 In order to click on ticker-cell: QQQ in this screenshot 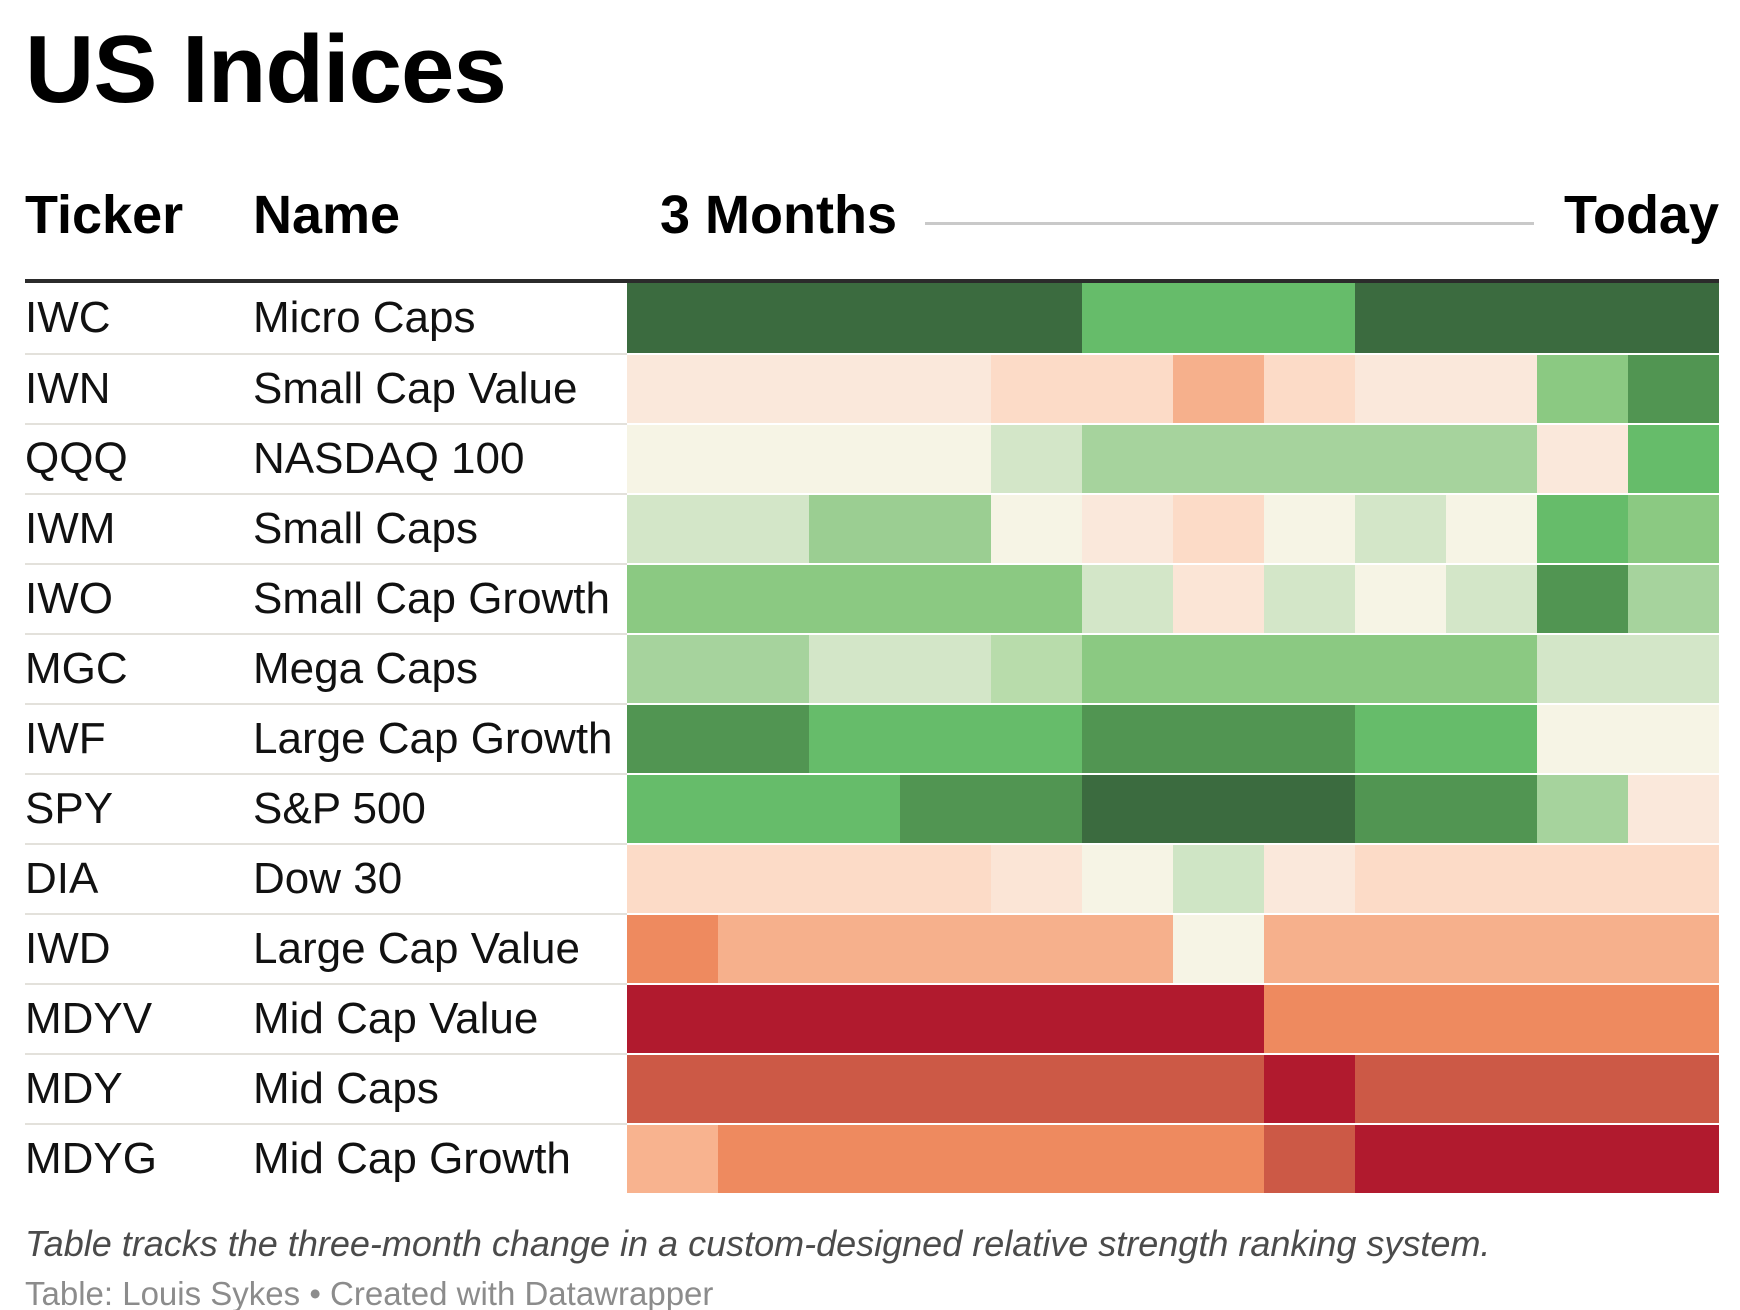, I will do `click(139, 458)`.